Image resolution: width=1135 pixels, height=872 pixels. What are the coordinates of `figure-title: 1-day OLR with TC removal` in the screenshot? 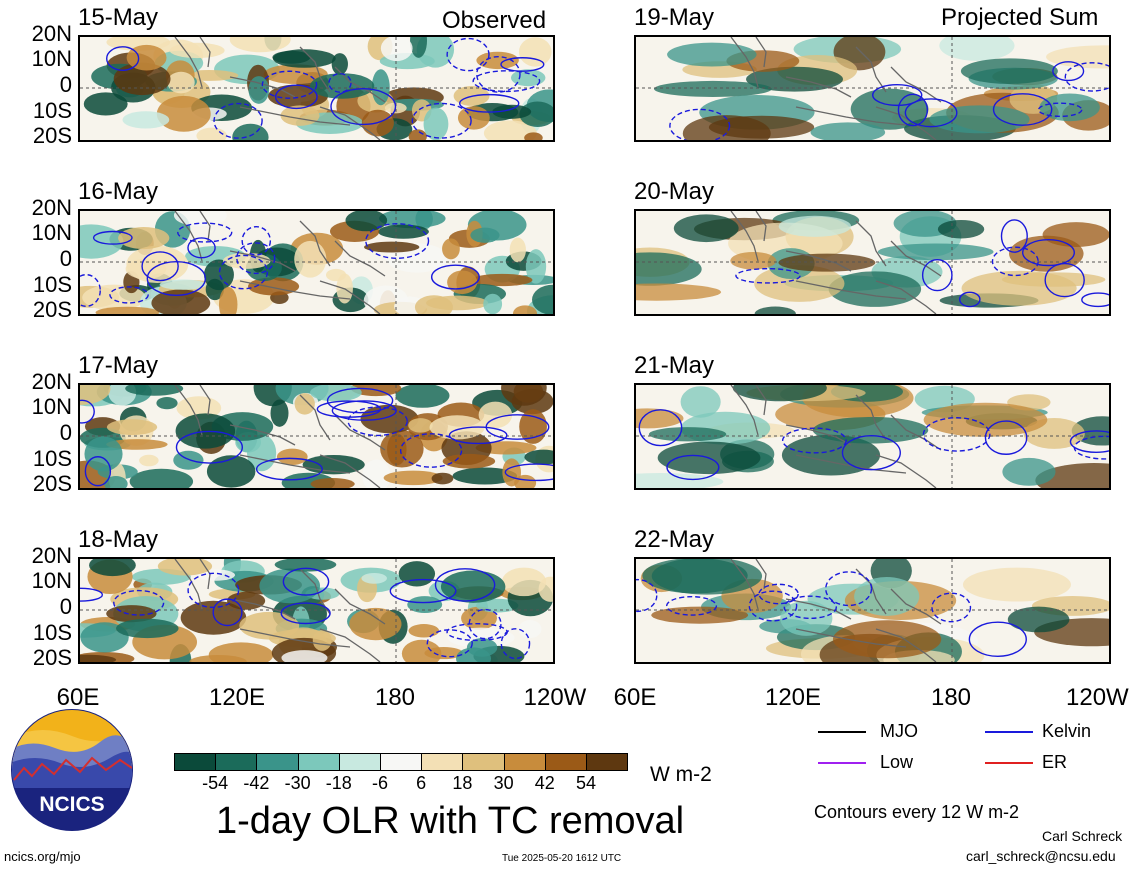 It's located at (450, 821).